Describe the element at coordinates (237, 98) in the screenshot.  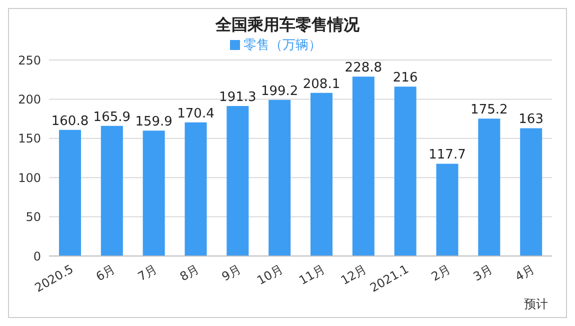
I see `data-label: 191.3` at that location.